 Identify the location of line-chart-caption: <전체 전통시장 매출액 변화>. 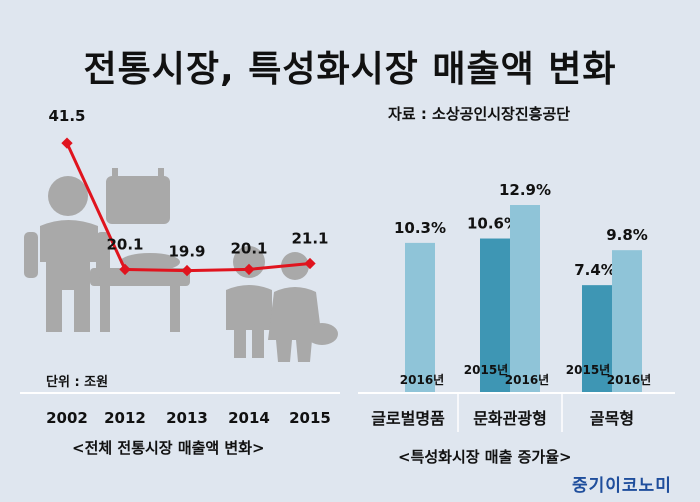
(168, 448).